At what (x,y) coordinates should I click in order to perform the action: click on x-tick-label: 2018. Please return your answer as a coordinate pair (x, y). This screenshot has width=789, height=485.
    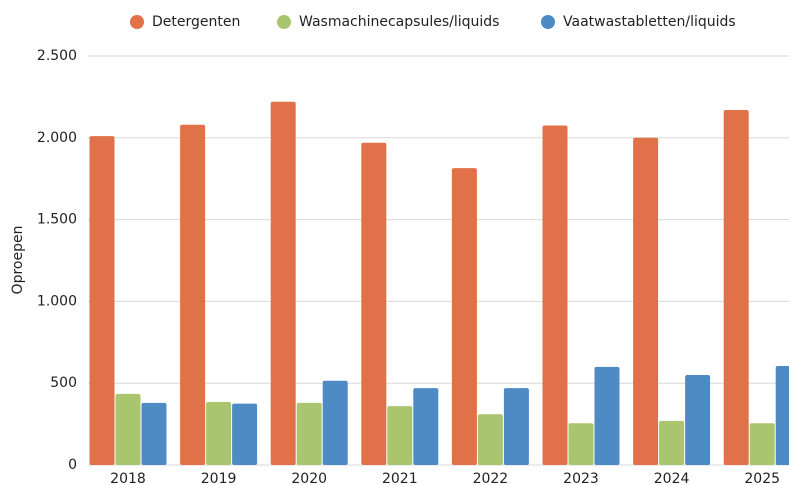
    Looking at the image, I should click on (128, 478).